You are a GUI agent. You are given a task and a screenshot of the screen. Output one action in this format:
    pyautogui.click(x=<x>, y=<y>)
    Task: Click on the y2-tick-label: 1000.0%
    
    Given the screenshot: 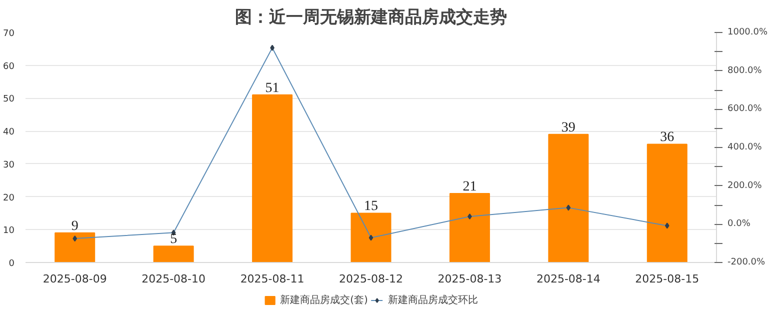 What is the action you would take?
    pyautogui.click(x=748, y=33)
    